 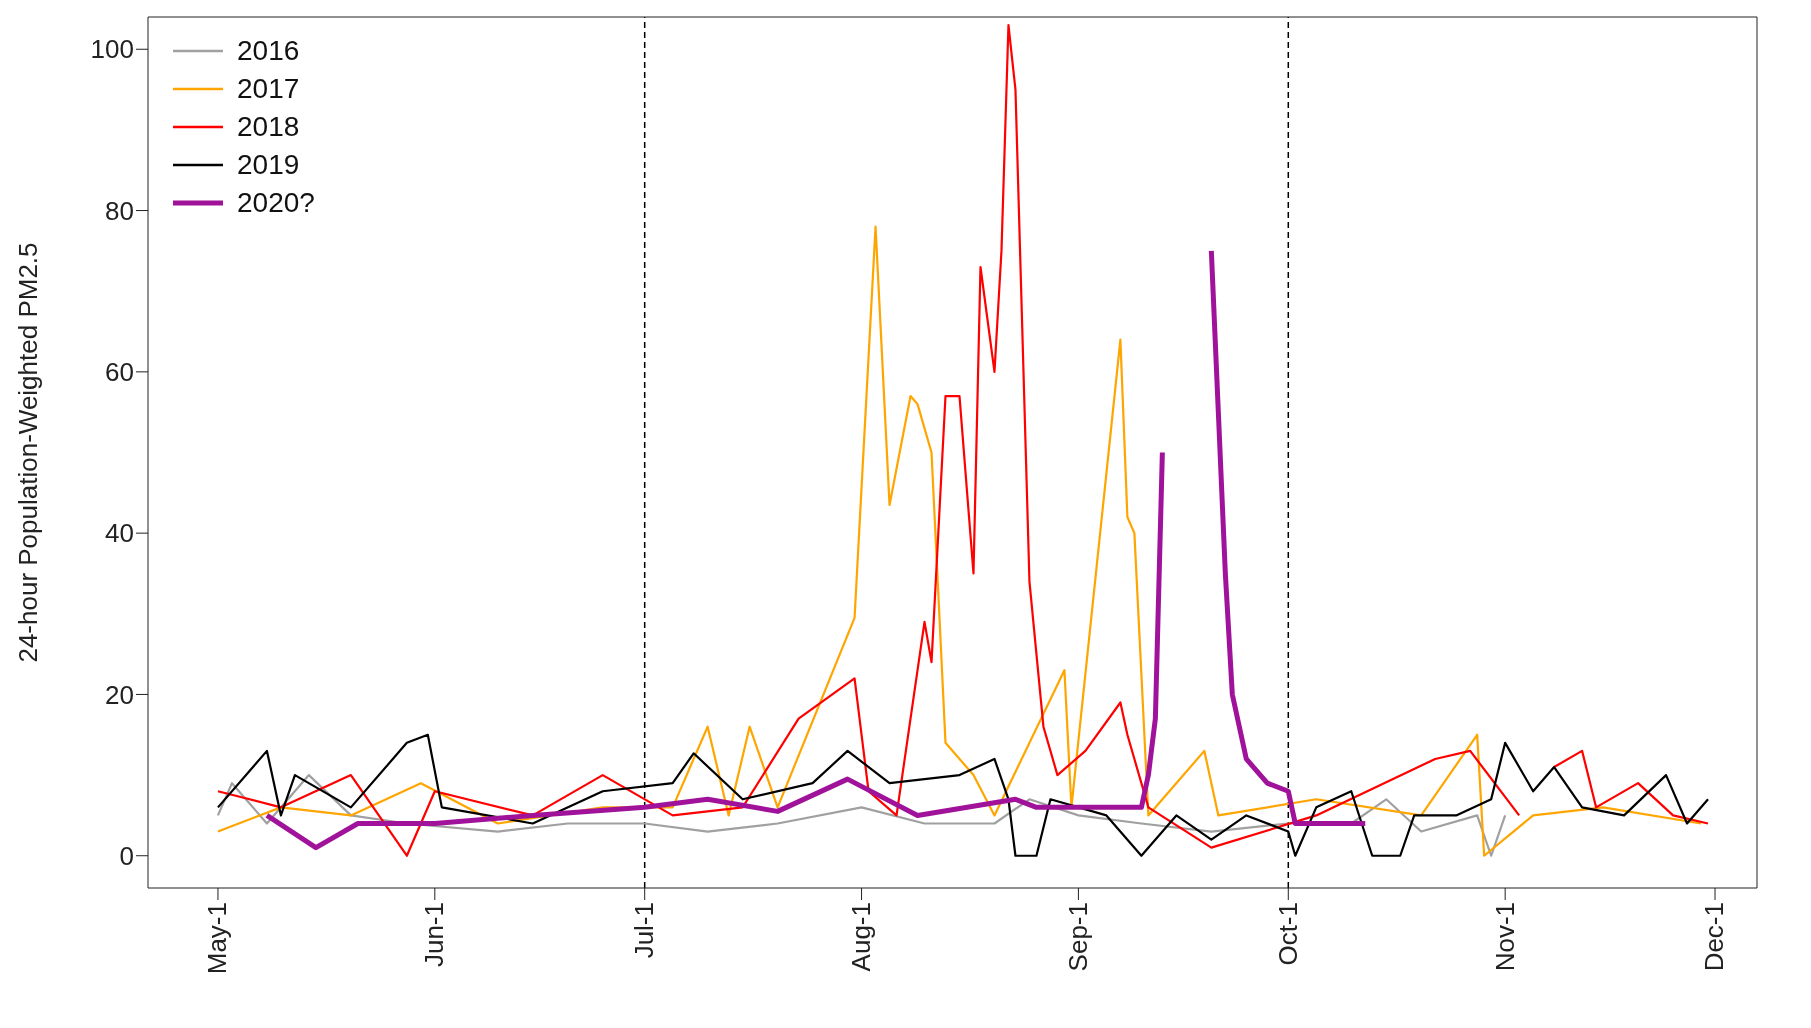 I want to click on y-tick-label: 100, so click(x=112, y=49).